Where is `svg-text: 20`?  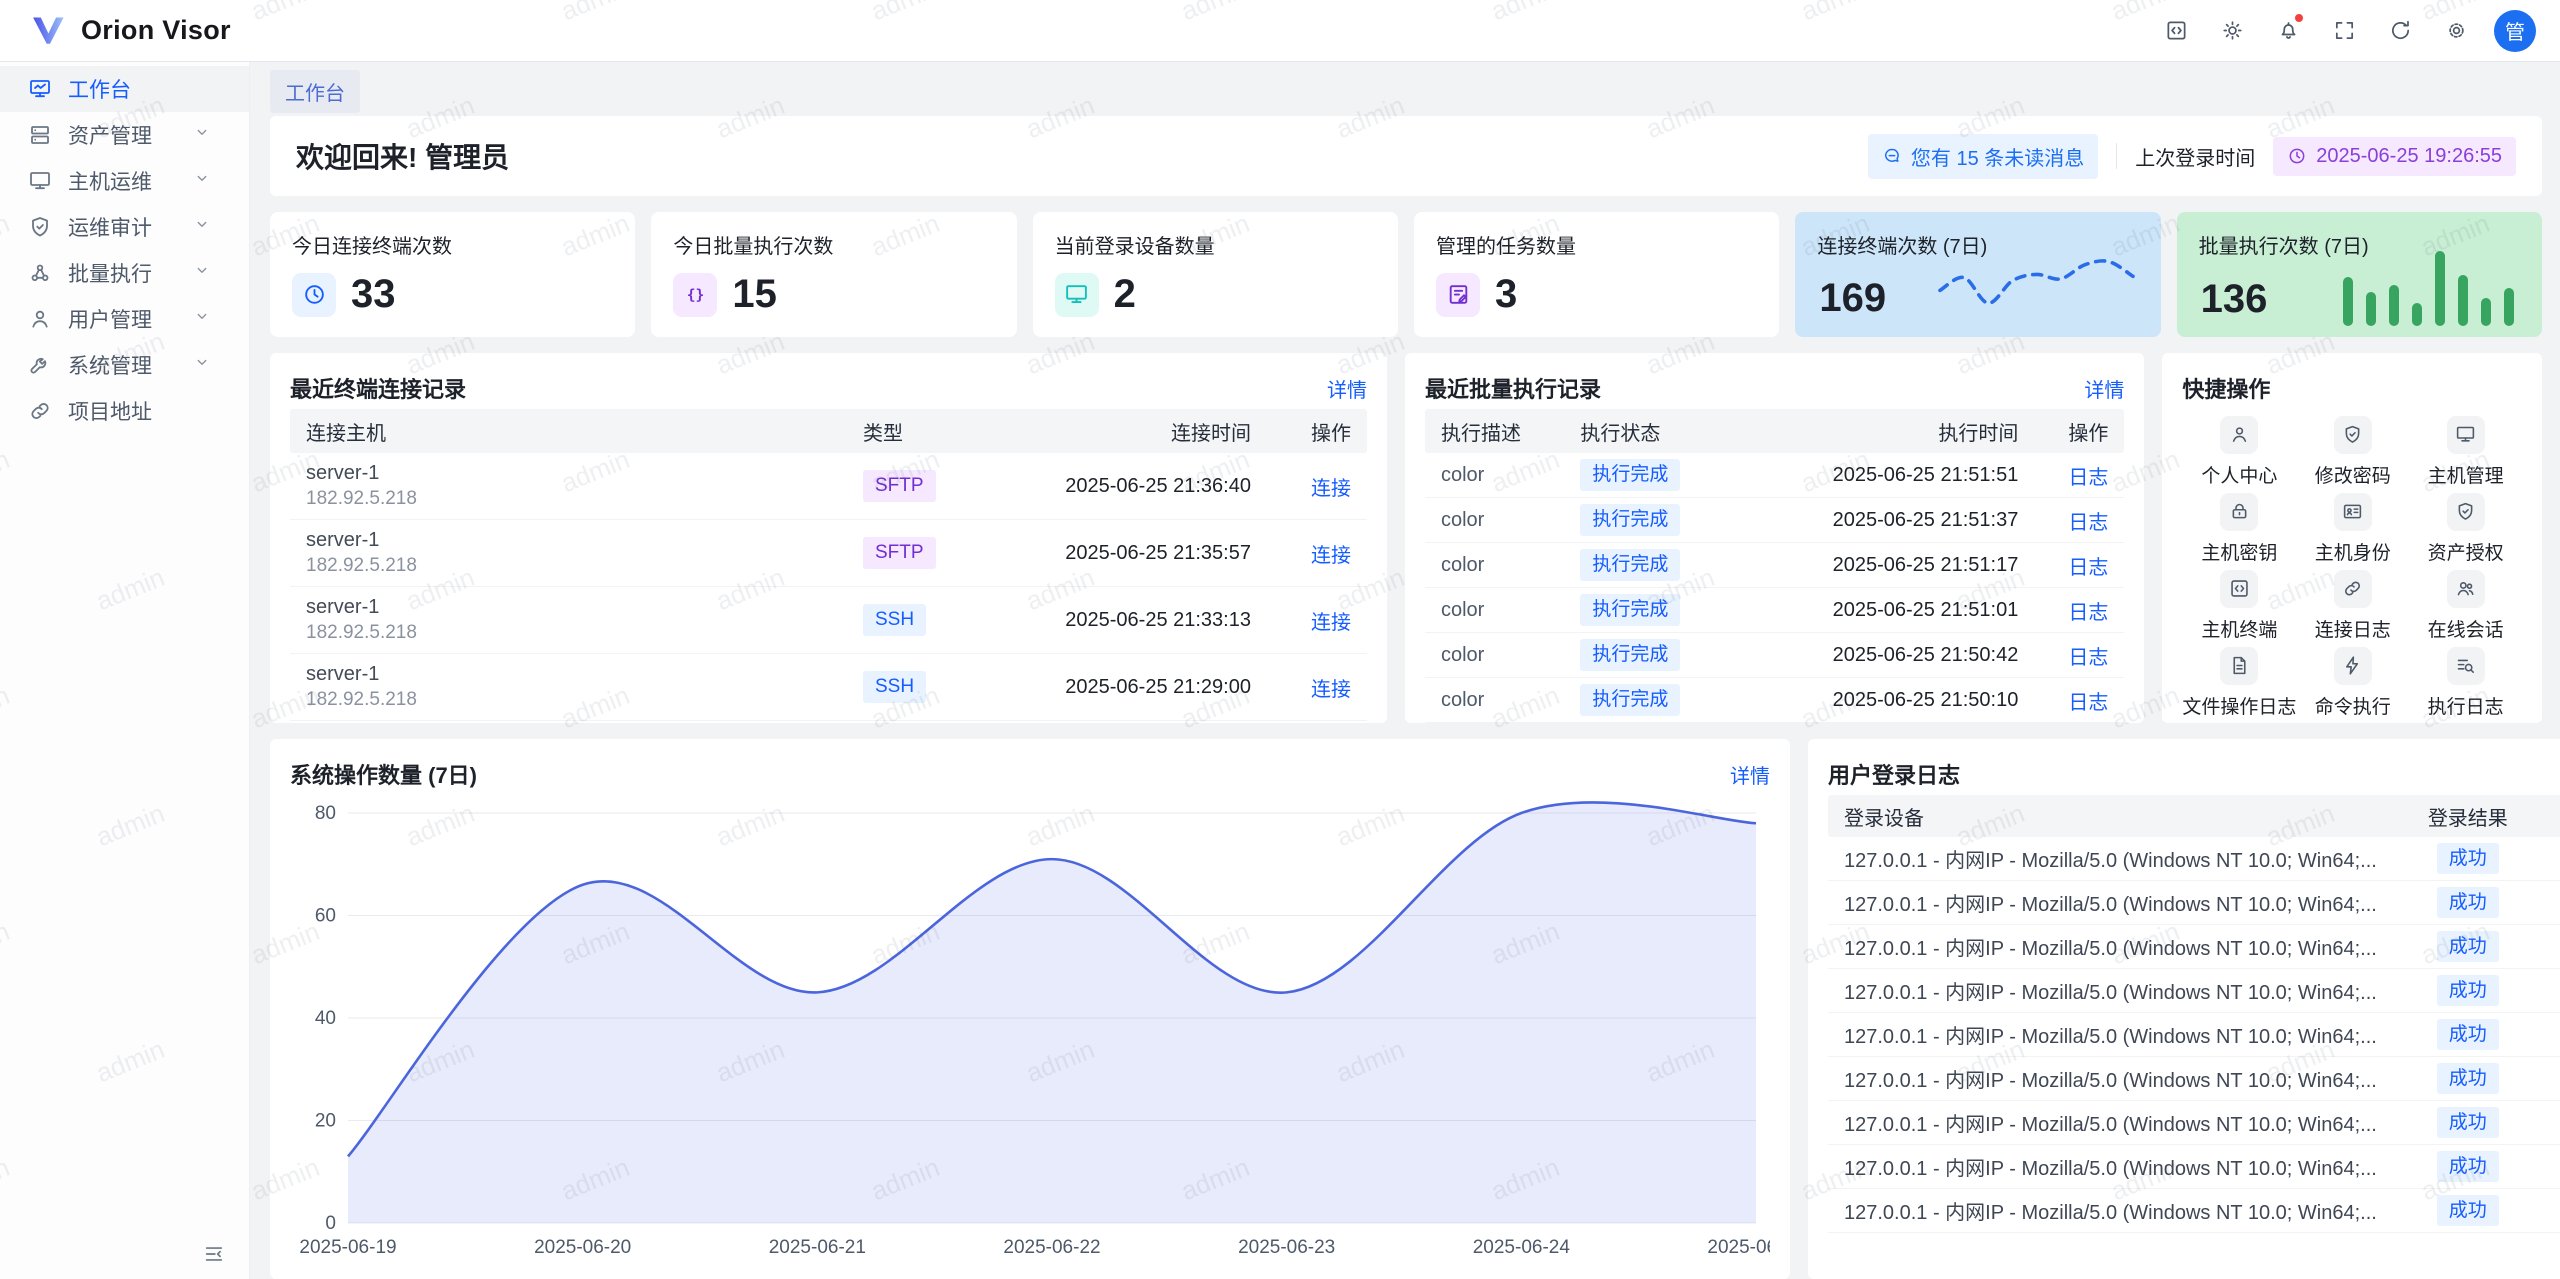 svg-text: 20 is located at coordinates (325, 1121).